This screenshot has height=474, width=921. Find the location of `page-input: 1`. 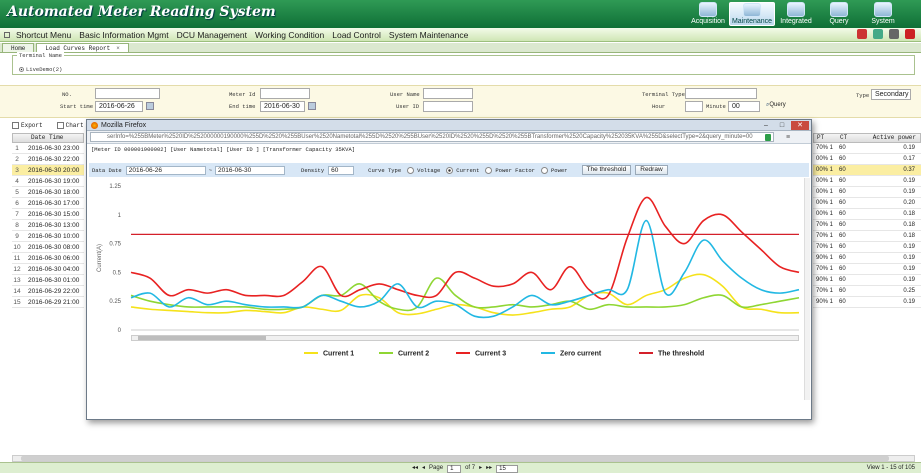

page-input: 1 is located at coordinates (454, 468).